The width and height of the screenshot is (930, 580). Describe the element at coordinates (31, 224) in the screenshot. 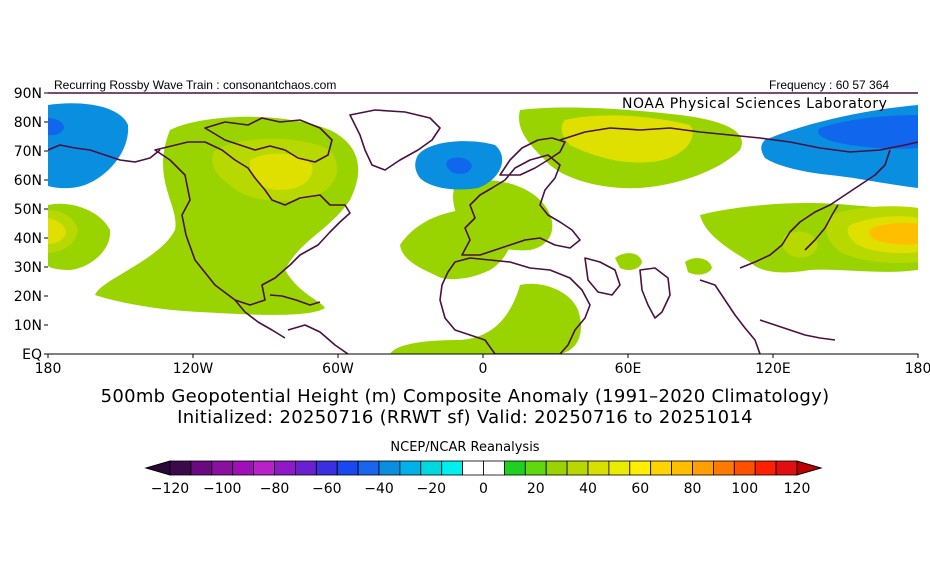

I see `latitude-axis: 90N 80N 70N 60N 50N 40N 30N 20N 10N EQ` at that location.